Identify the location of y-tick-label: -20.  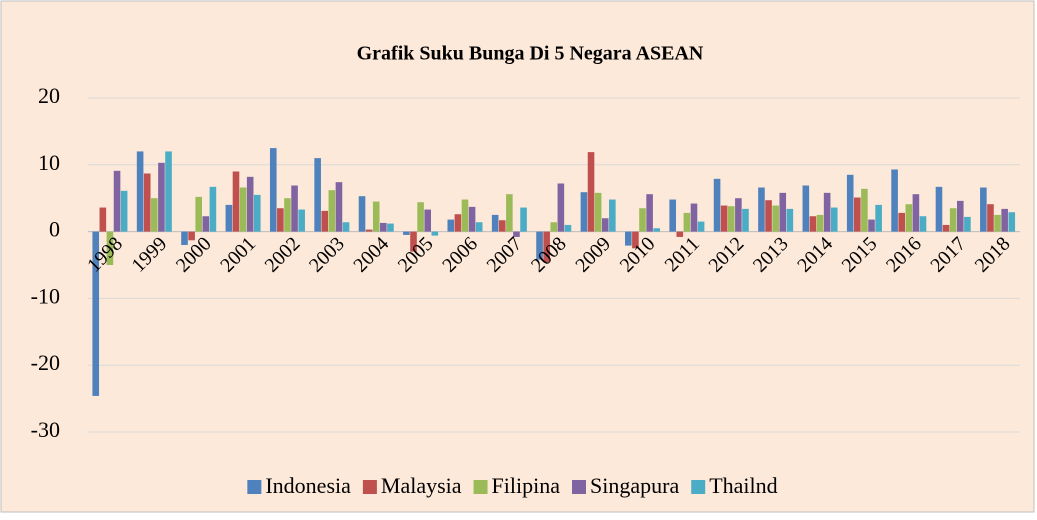
(45, 362).